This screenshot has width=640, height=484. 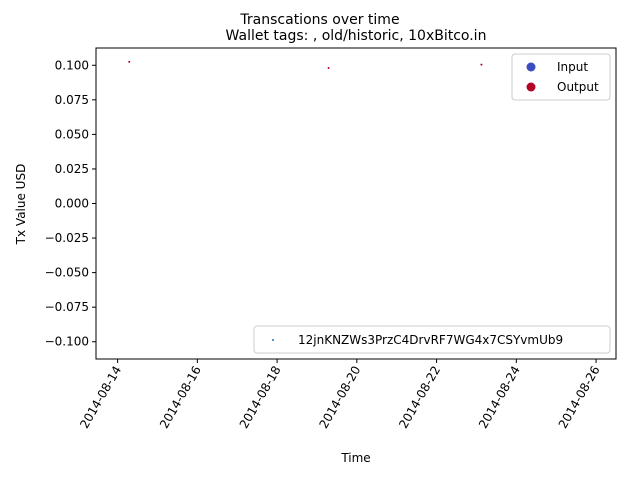 I want to click on x-tick-label-5: 2014-08-24, so click(x=499, y=397).